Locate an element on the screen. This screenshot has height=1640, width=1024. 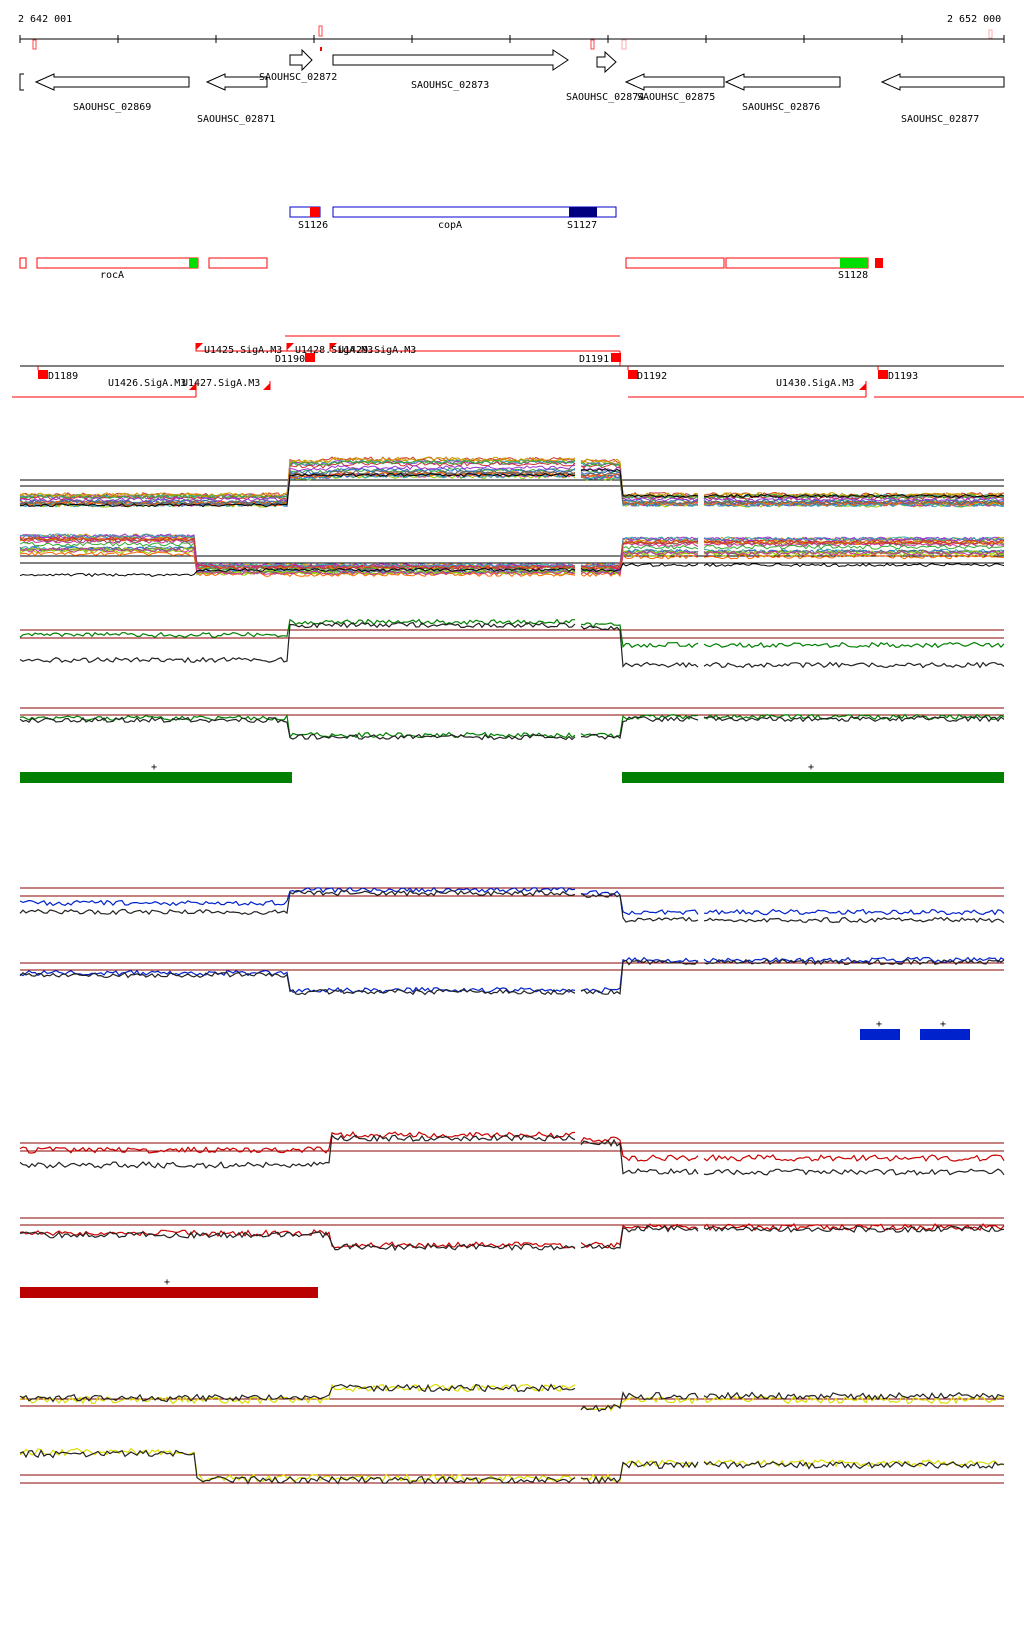
gene-label: SAOUHSC_02876 is located at coordinates (781, 107).